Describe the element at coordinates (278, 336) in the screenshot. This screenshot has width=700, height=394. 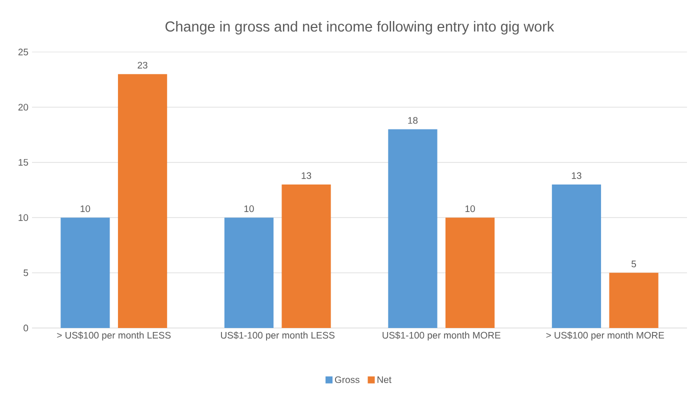
I see `x-tick-label: US$1-100 per month LESS` at that location.